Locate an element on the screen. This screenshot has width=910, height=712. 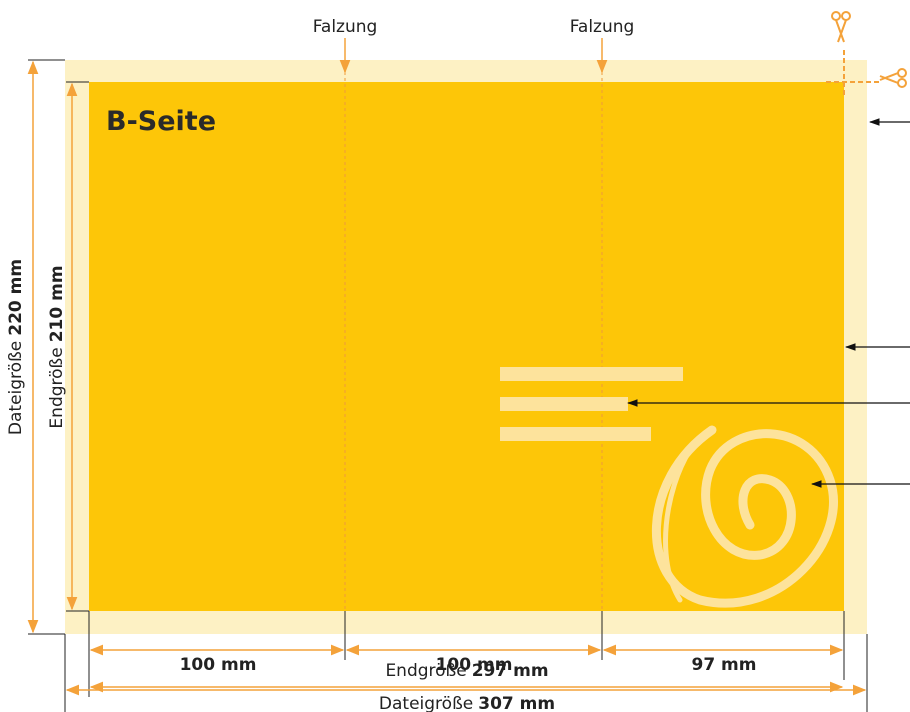
side-label: B-Seite is located at coordinates (161, 121).